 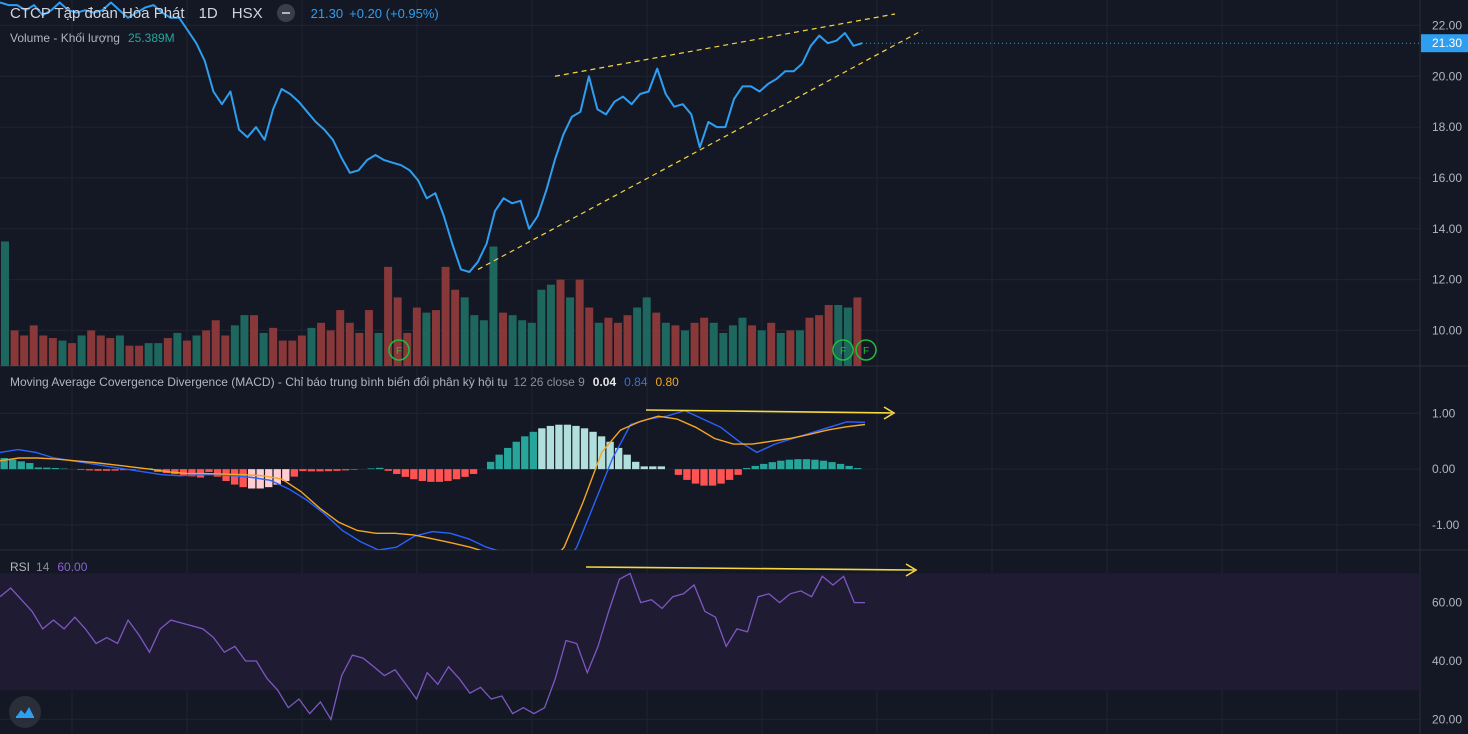 I want to click on macd-value: 0.84, so click(x=636, y=382).